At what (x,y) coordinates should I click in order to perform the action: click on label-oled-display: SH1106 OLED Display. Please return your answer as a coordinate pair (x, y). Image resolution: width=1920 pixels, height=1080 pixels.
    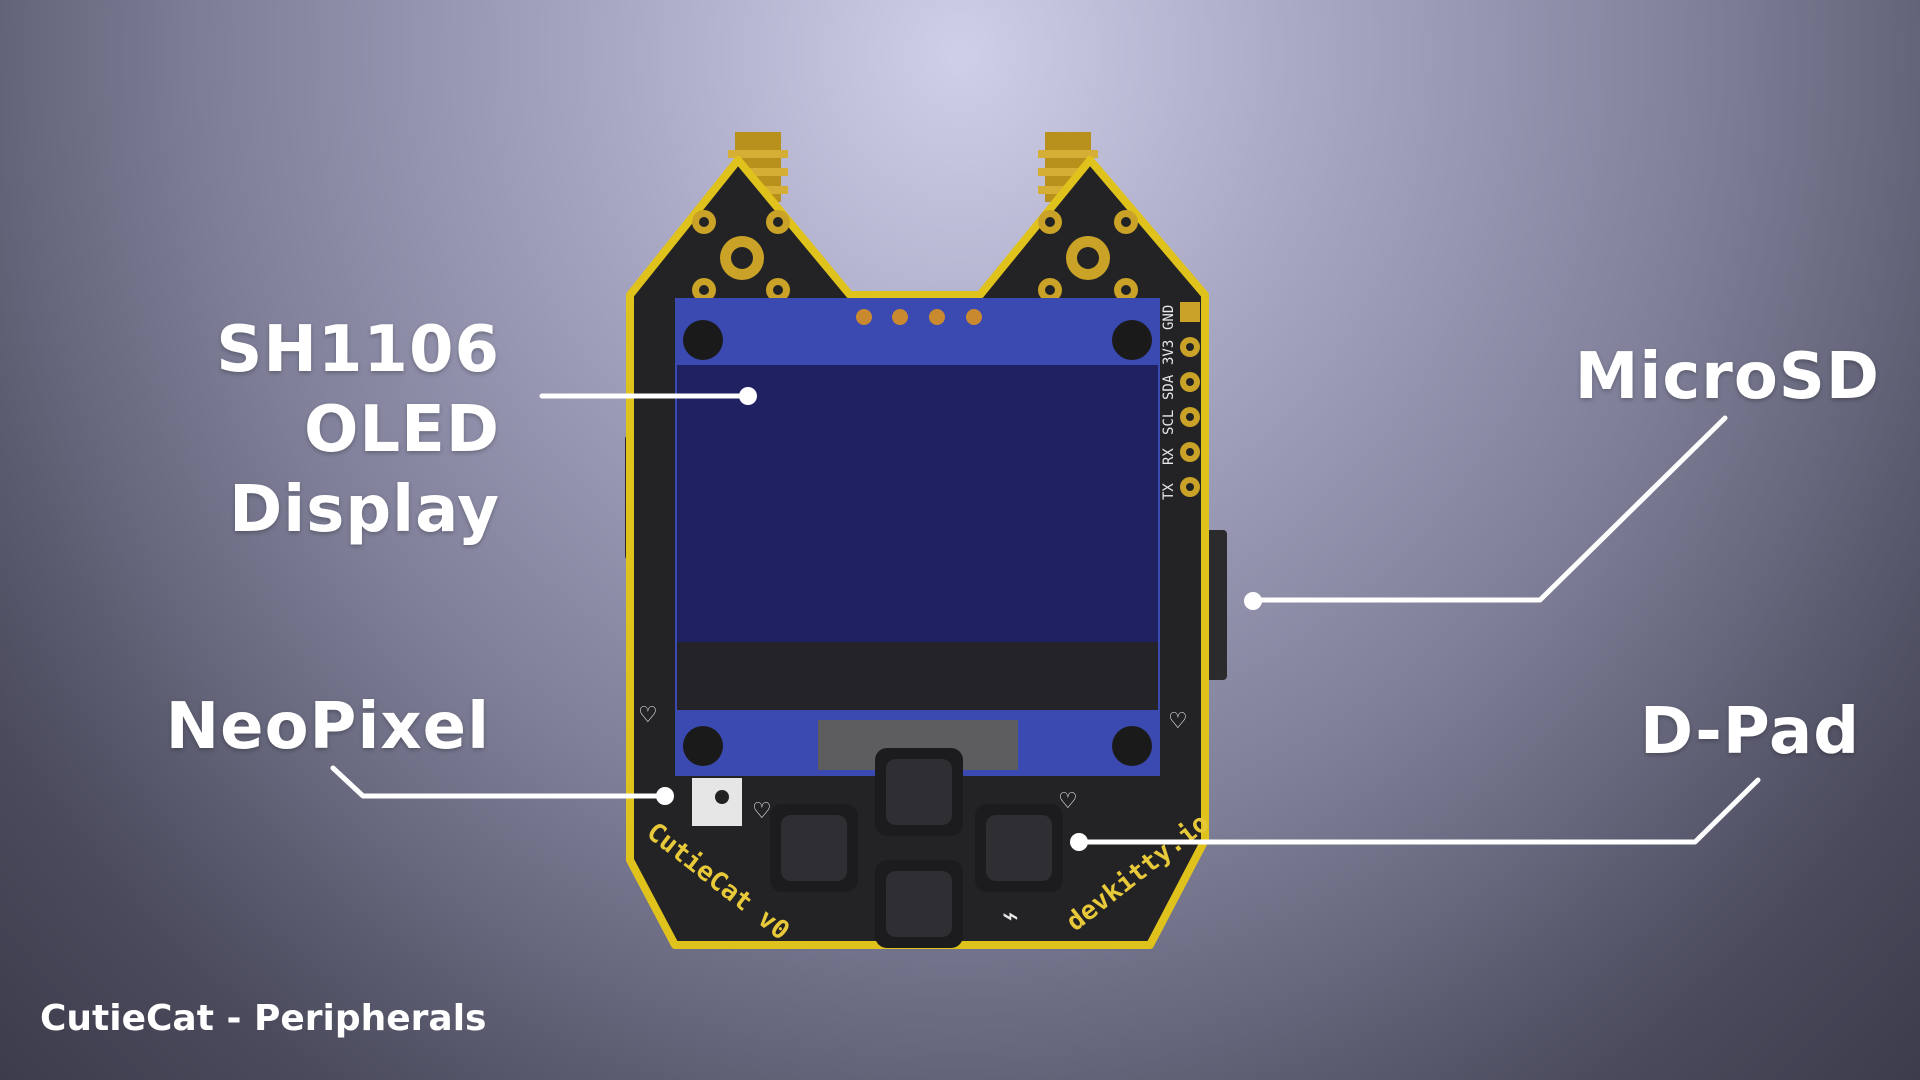
    Looking at the image, I should click on (270, 430).